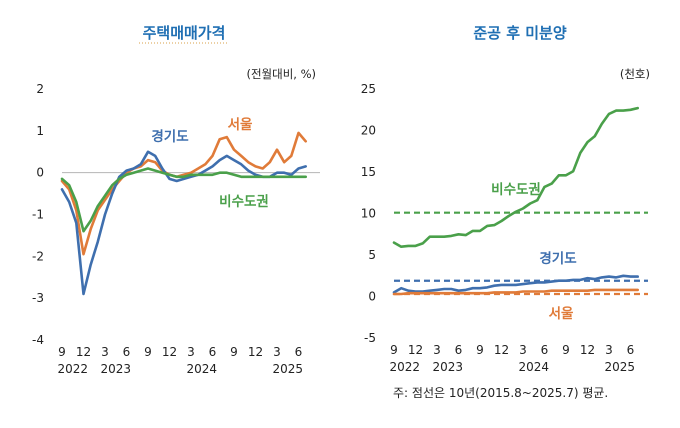 The width and height of the screenshot is (680, 428). I want to click on y-tick-label: 2, so click(40, 89).